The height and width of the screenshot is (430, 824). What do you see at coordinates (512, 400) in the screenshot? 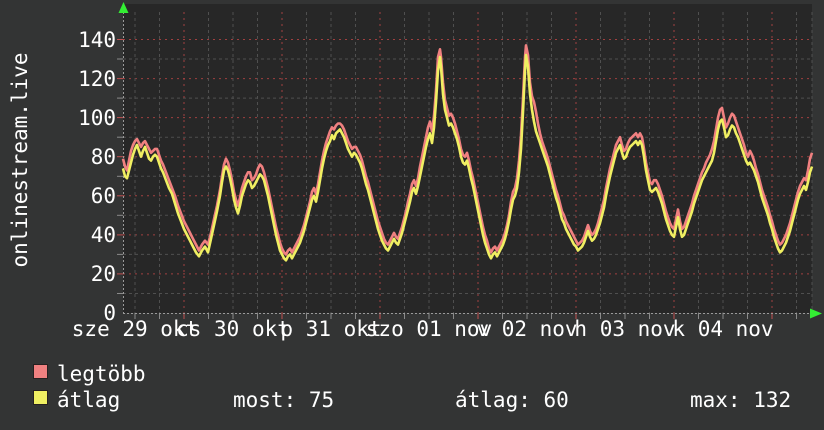
I see `stat-atlag: átlag: 60` at bounding box center [512, 400].